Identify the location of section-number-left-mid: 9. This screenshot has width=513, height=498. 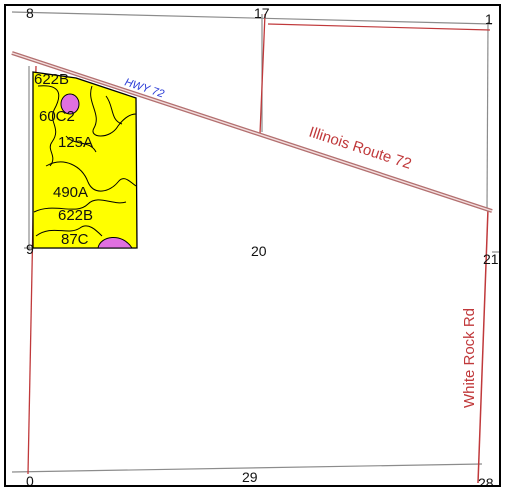
(30, 249).